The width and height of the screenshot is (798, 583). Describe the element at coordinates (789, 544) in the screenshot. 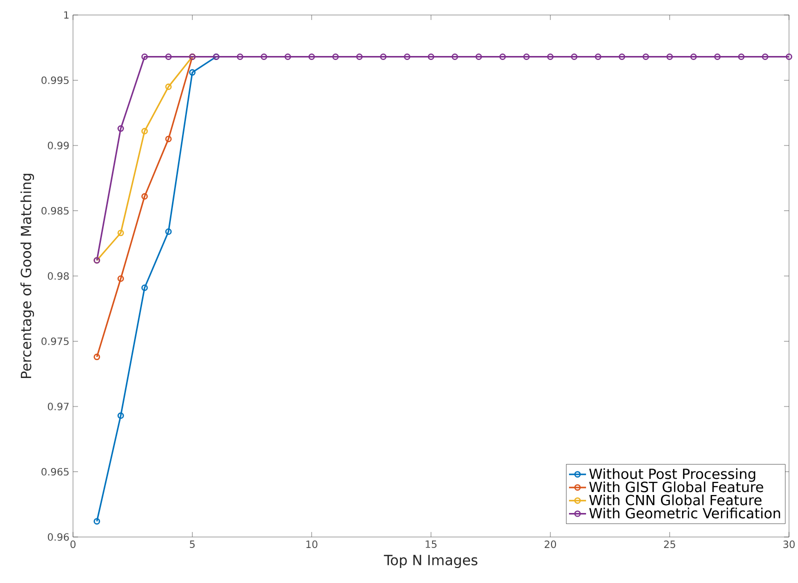

I see `x-tick-label: 30` at that location.